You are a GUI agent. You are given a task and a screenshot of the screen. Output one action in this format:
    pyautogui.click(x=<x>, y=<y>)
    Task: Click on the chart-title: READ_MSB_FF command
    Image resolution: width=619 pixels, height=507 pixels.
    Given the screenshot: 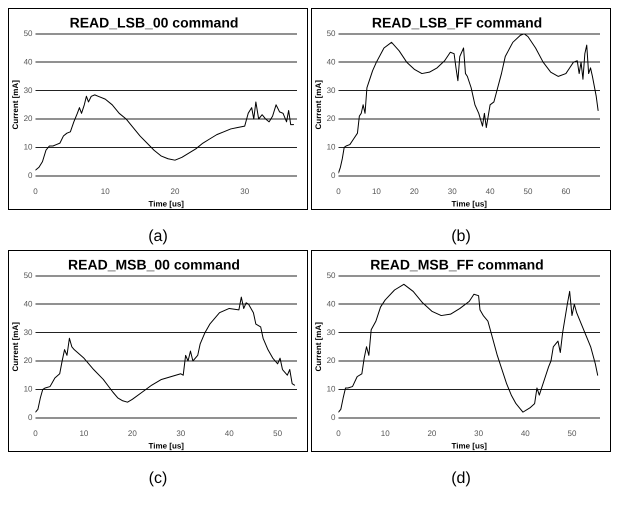 What is the action you would take?
    pyautogui.click(x=457, y=264)
    